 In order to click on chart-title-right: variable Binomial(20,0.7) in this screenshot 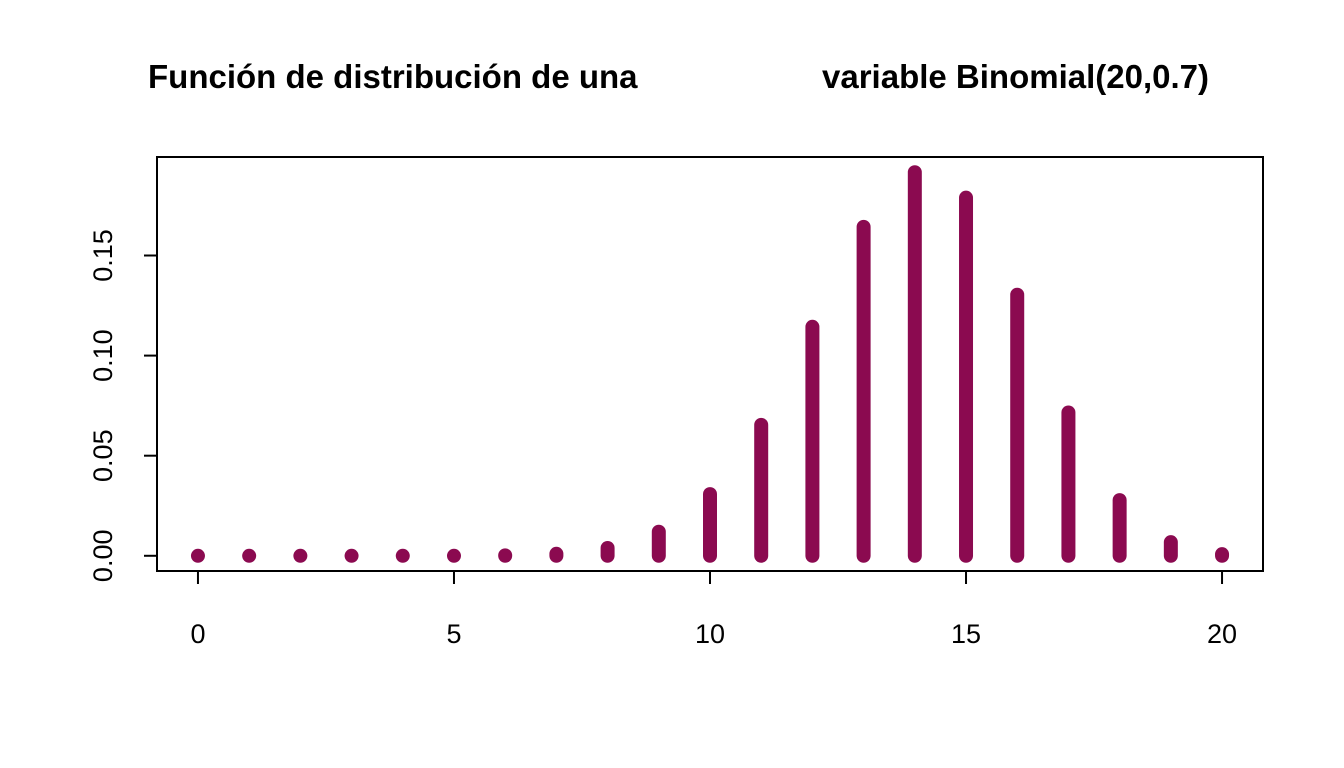, I will do `click(1015, 76)`.